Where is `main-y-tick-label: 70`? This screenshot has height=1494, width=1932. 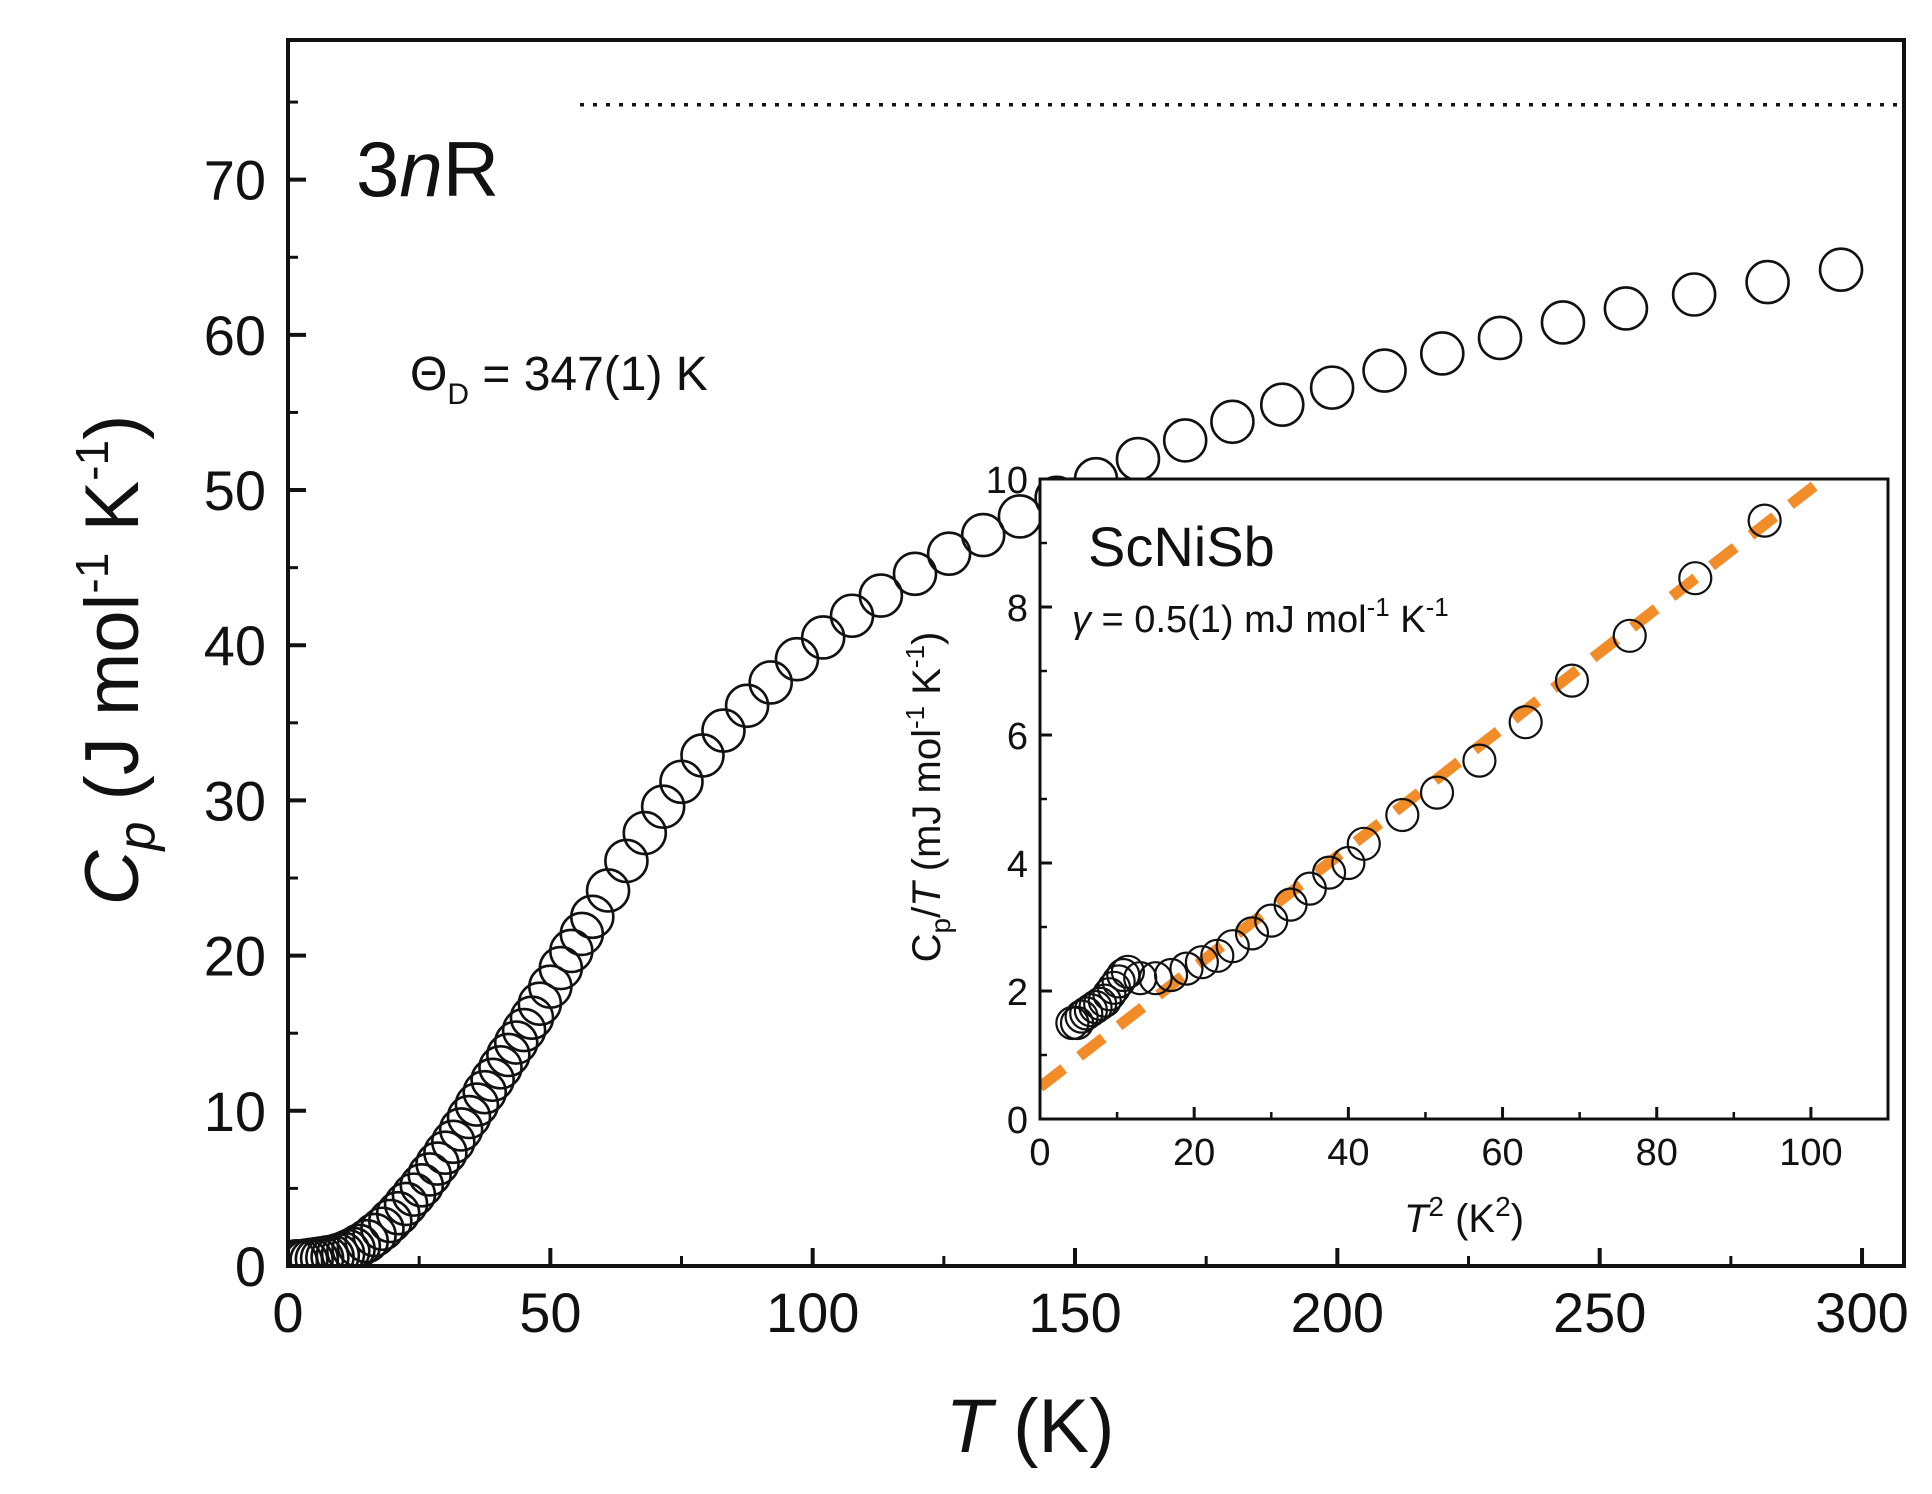
main-y-tick-label: 70 is located at coordinates (235, 180).